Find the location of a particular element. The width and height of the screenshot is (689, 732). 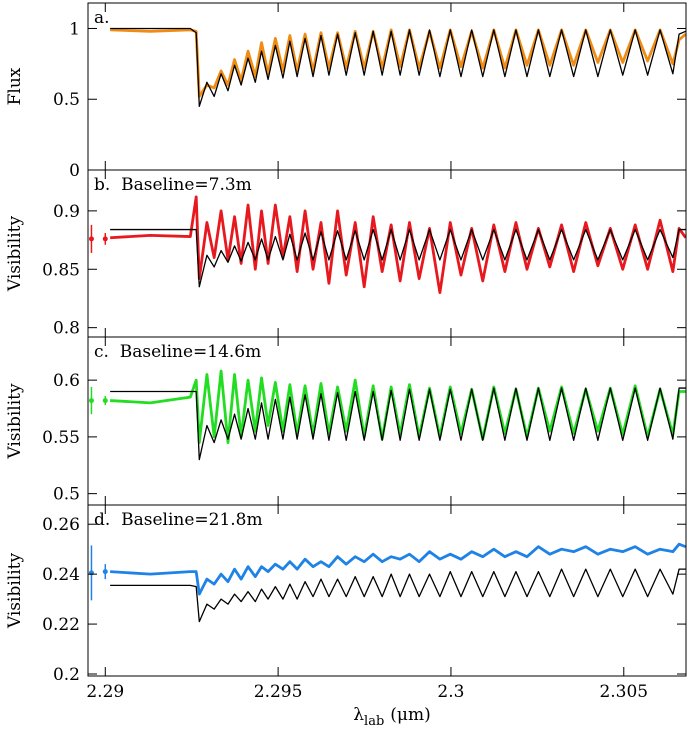

x-tick-label: 2.29 is located at coordinates (105, 692).